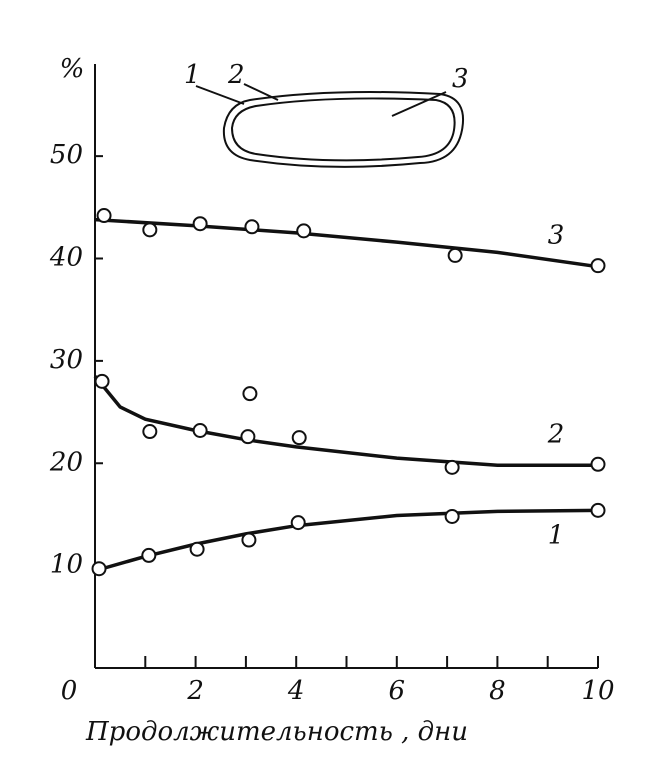  What do you see at coordinates (66, 565) in the screenshot?
I see `y-tick-label: 10` at bounding box center [66, 565].